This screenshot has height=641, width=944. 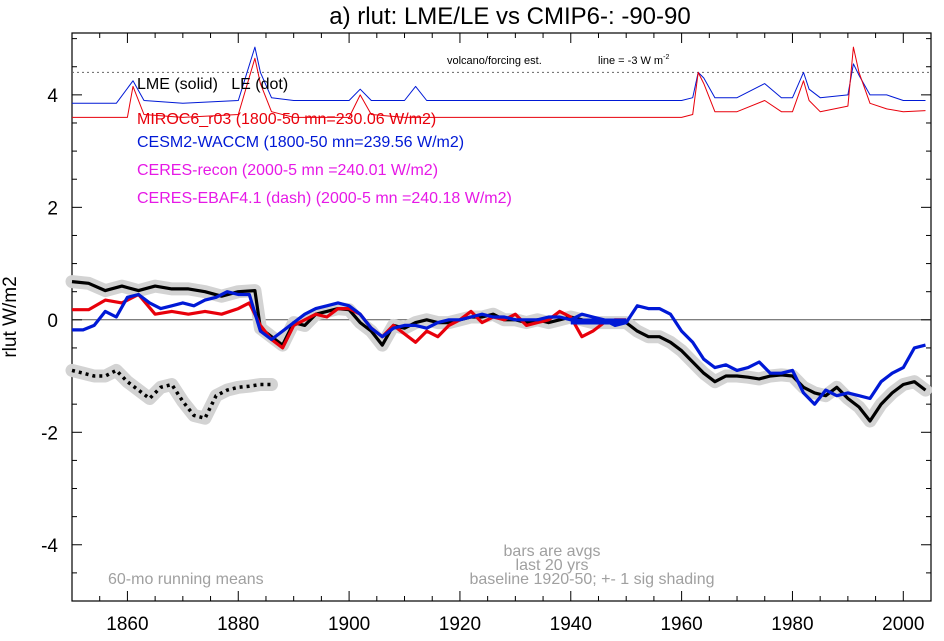 I want to click on y-tick-label: 4, so click(x=52, y=96).